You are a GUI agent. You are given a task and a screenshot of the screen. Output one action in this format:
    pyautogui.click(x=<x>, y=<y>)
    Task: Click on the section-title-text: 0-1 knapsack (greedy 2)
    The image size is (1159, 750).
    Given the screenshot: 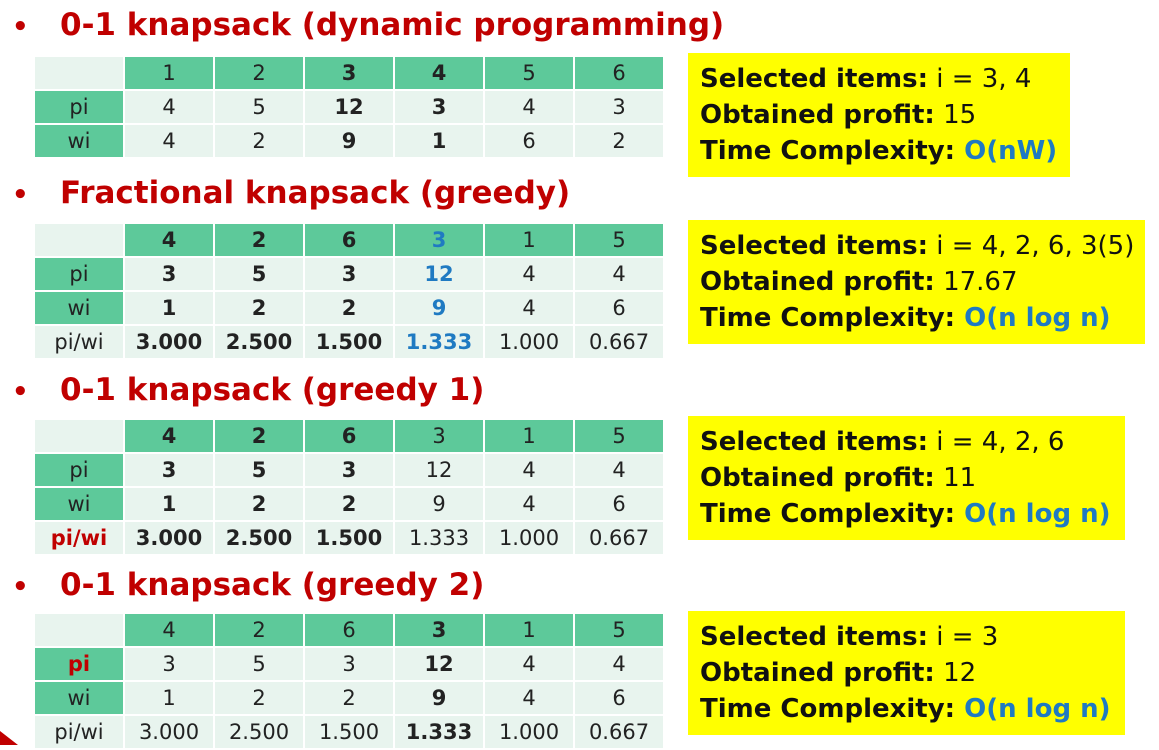 What is the action you would take?
    pyautogui.click(x=272, y=585)
    